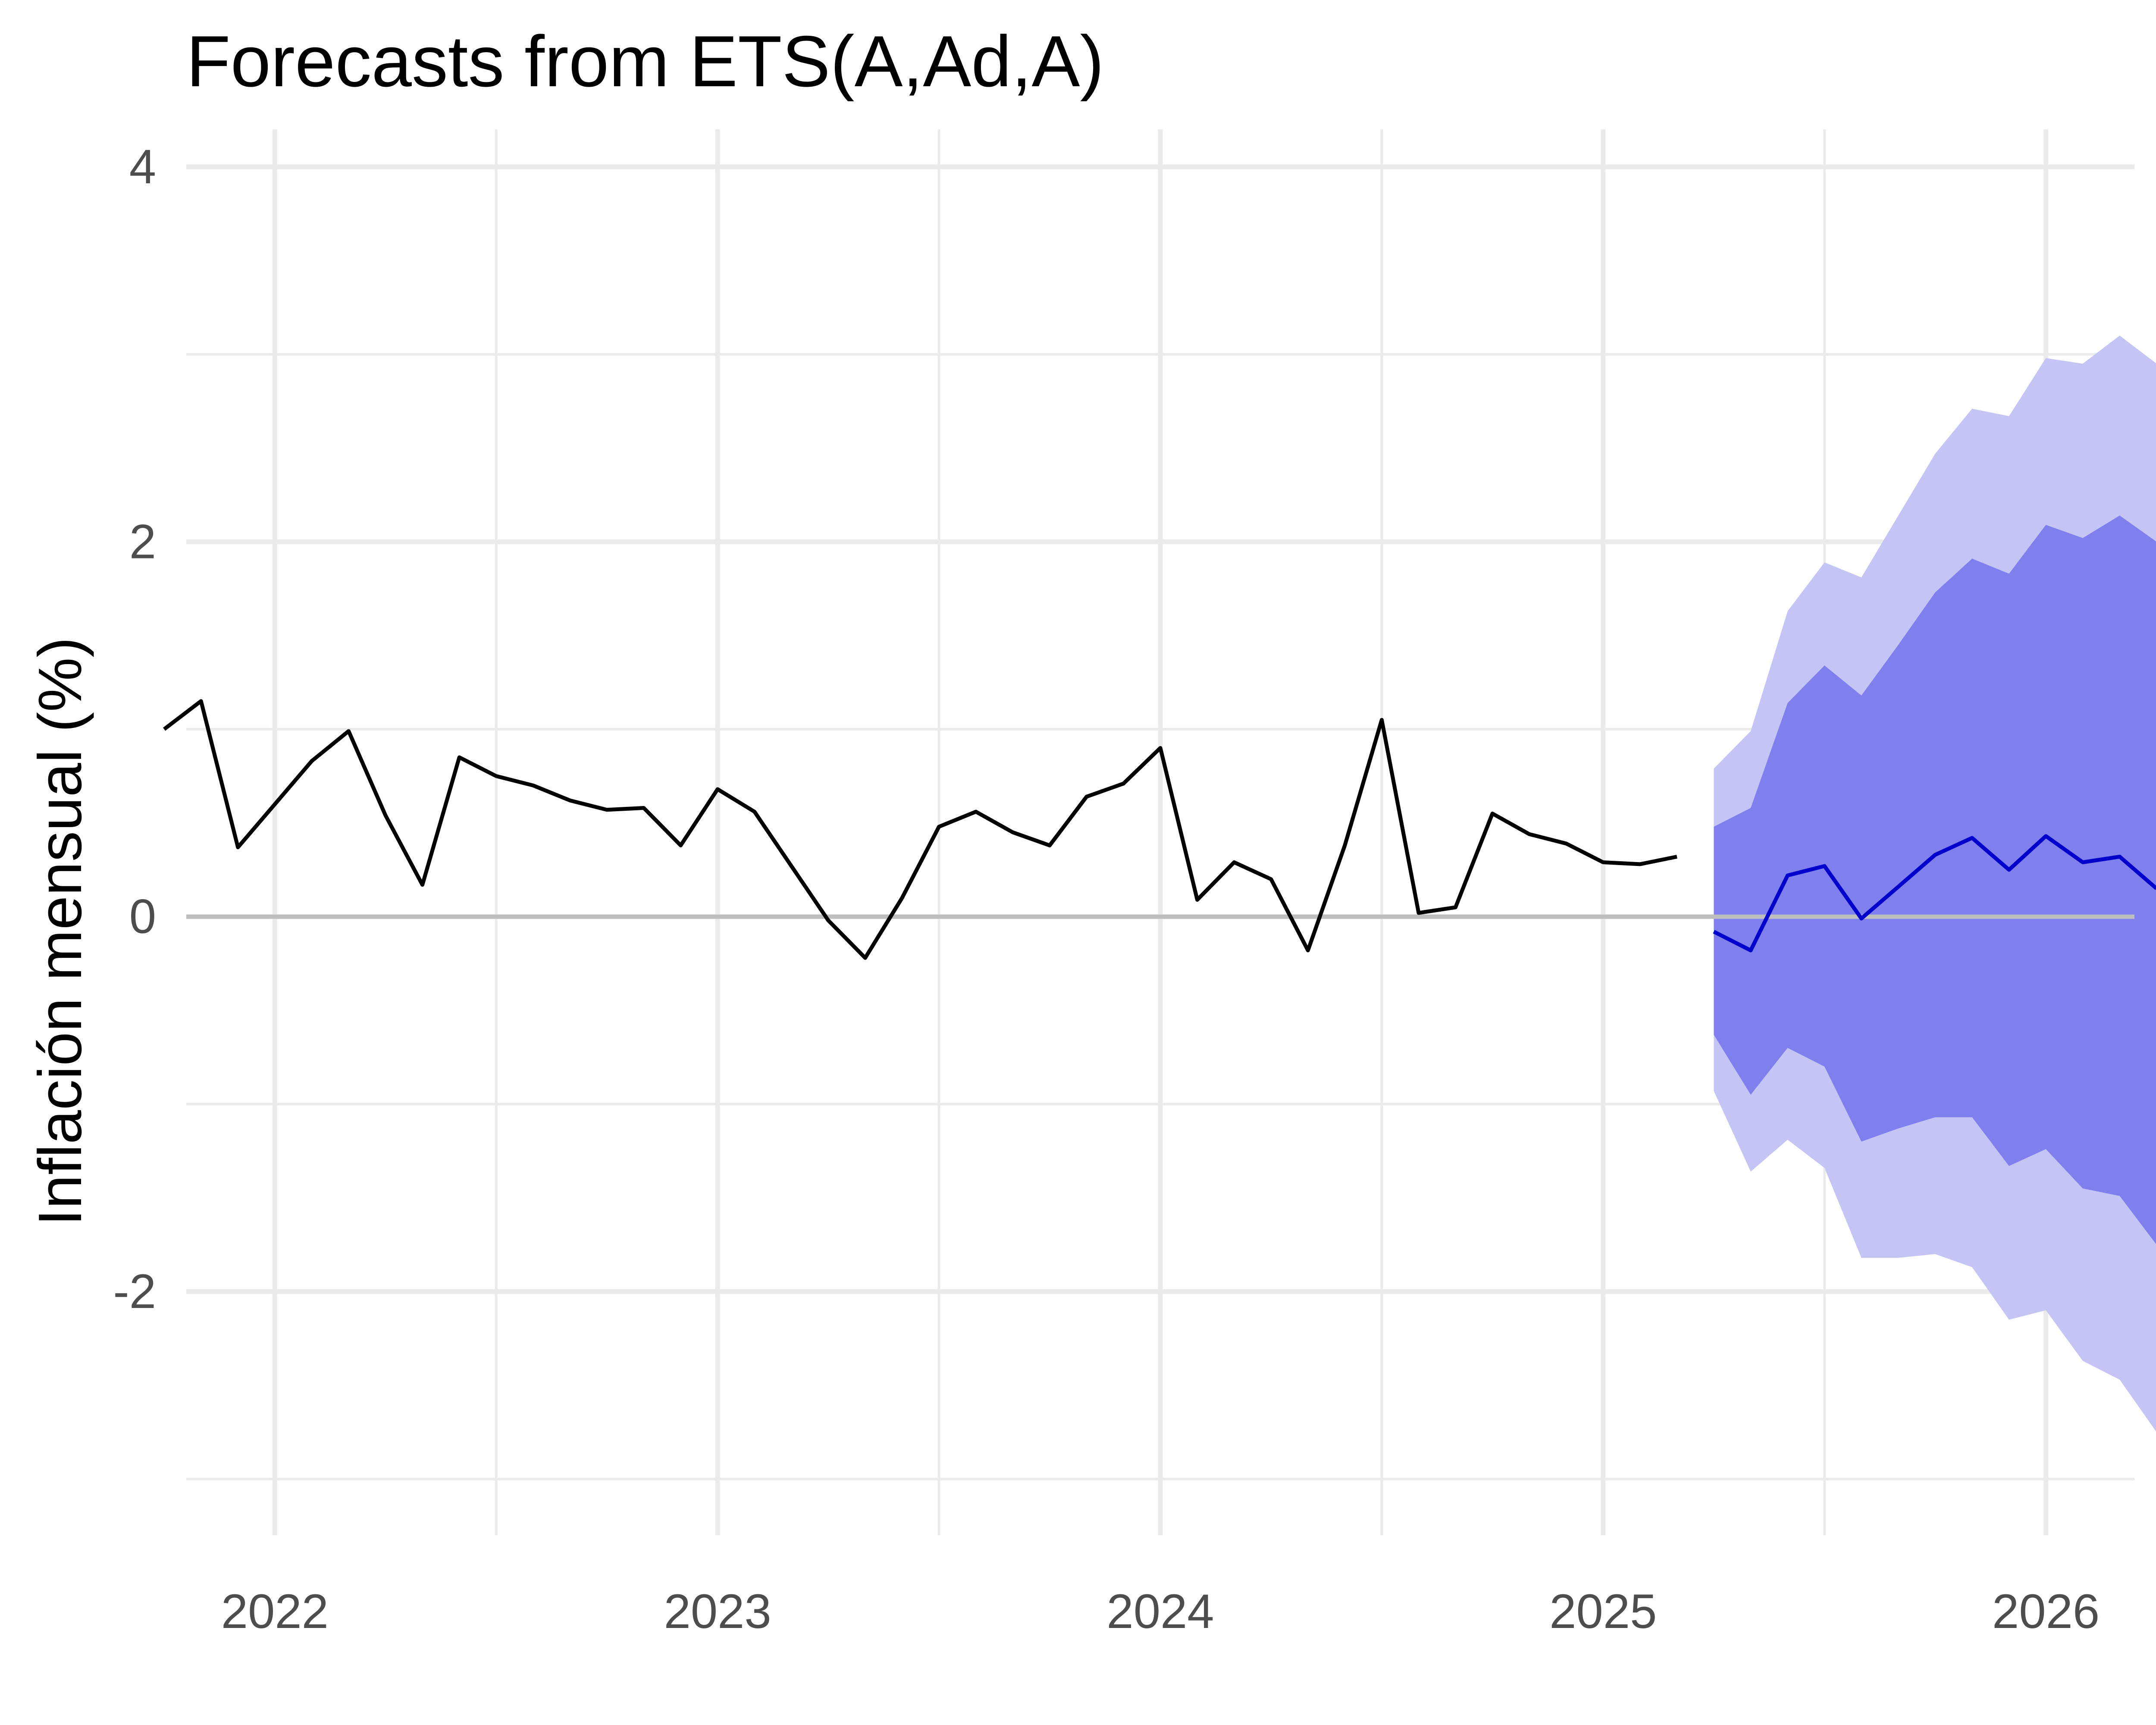 The height and width of the screenshot is (1725, 2156). What do you see at coordinates (1935, 893) in the screenshot?
I see `forecast-mean-line` at bounding box center [1935, 893].